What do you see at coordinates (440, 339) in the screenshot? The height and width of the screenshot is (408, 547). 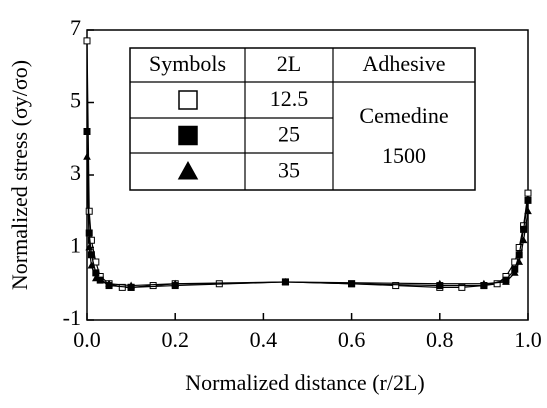 I see `x-tick-label: 0.8` at bounding box center [440, 339].